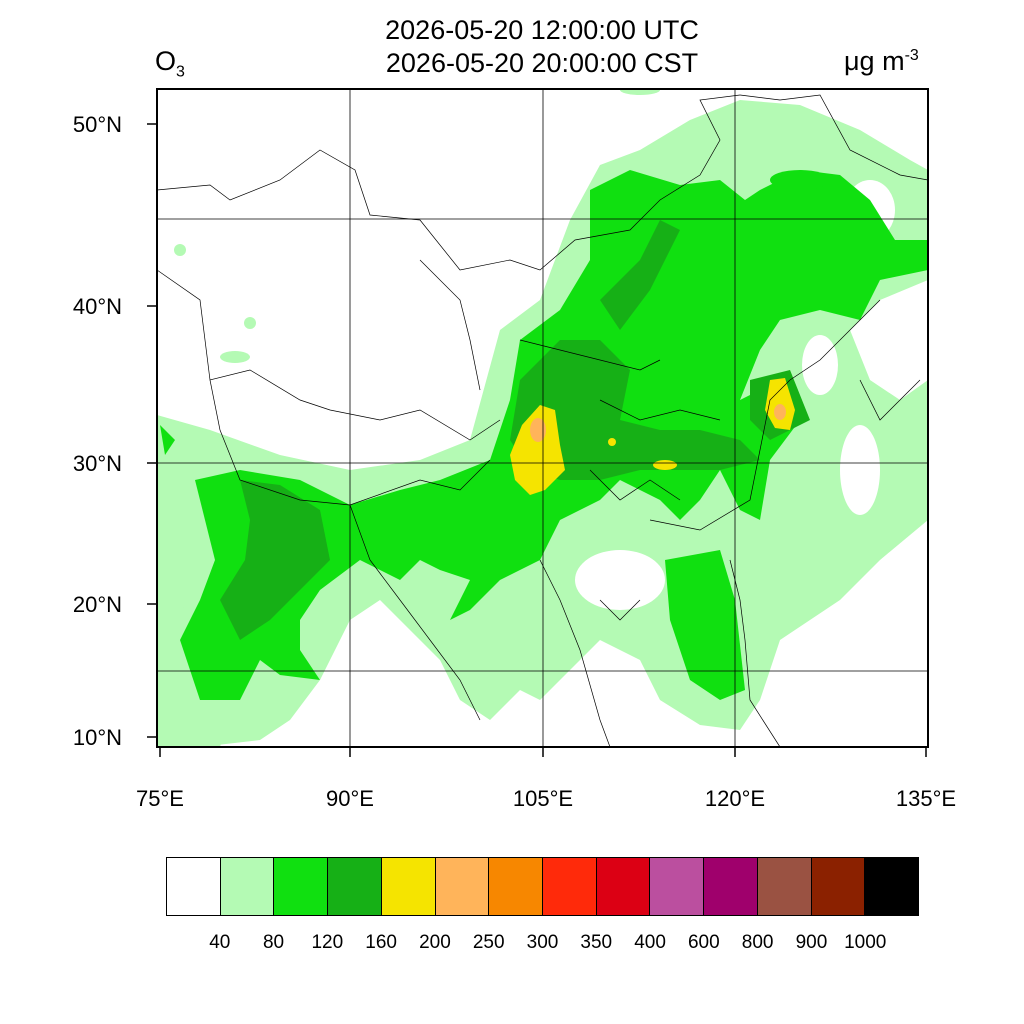 This screenshot has width=1024, height=1024. What do you see at coordinates (911, 55) in the screenshot?
I see `units-exponent: -3` at bounding box center [911, 55].